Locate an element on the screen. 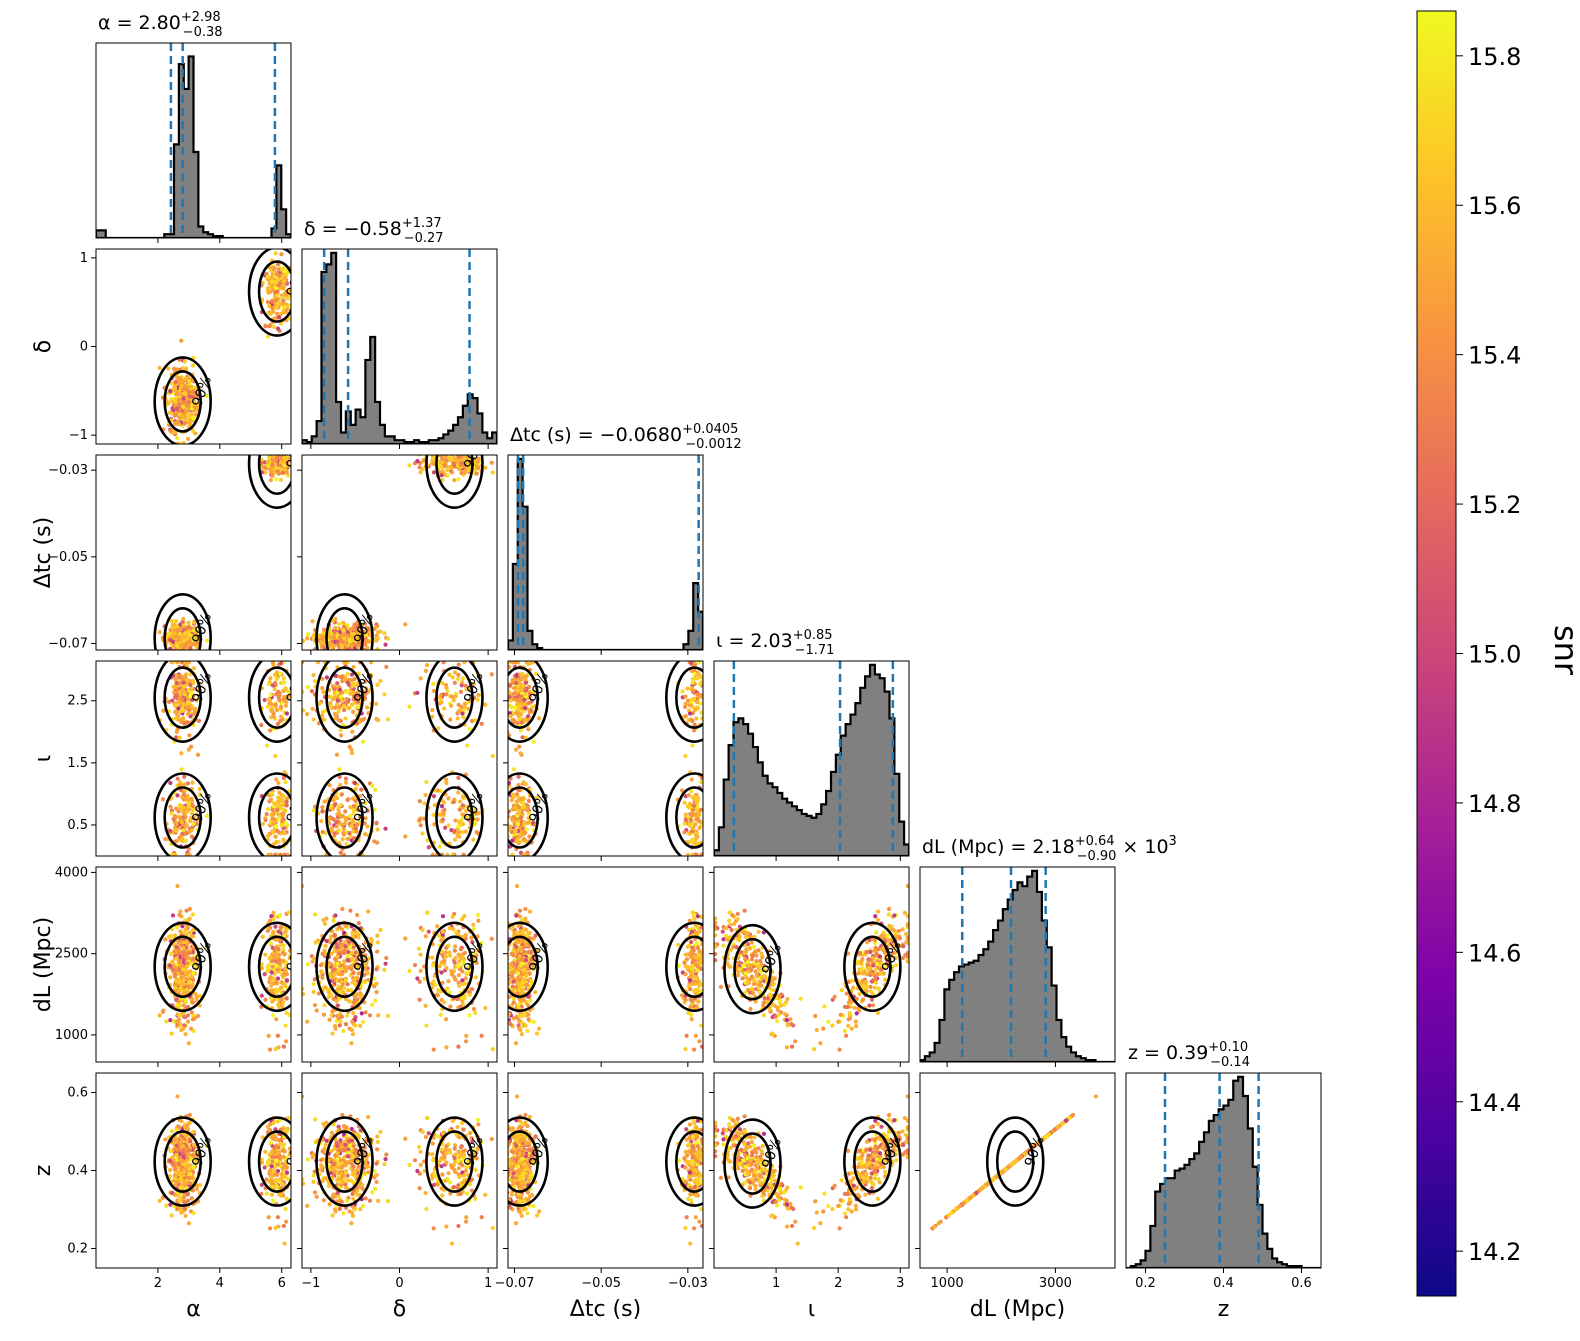  y-tick-label: 0 is located at coordinates (84, 347).